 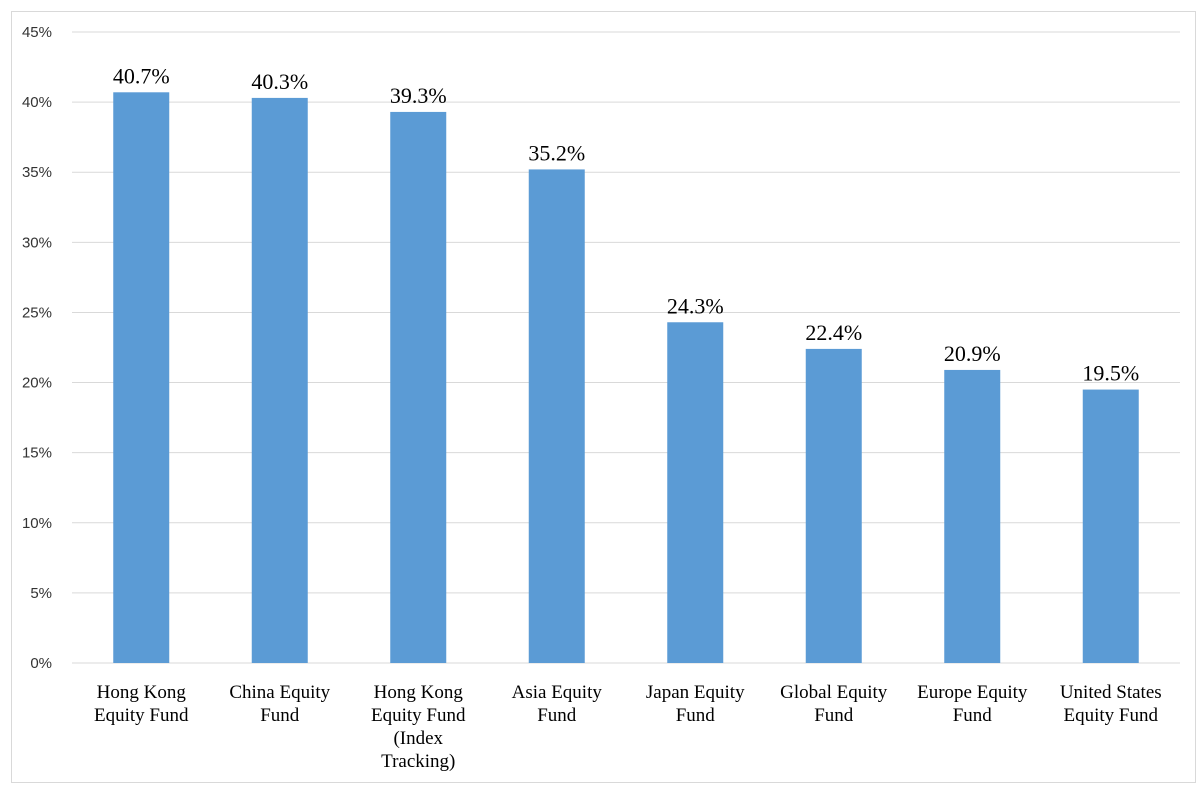 What do you see at coordinates (37, 242) in the screenshot?
I see `y-tick-label: 30%` at bounding box center [37, 242].